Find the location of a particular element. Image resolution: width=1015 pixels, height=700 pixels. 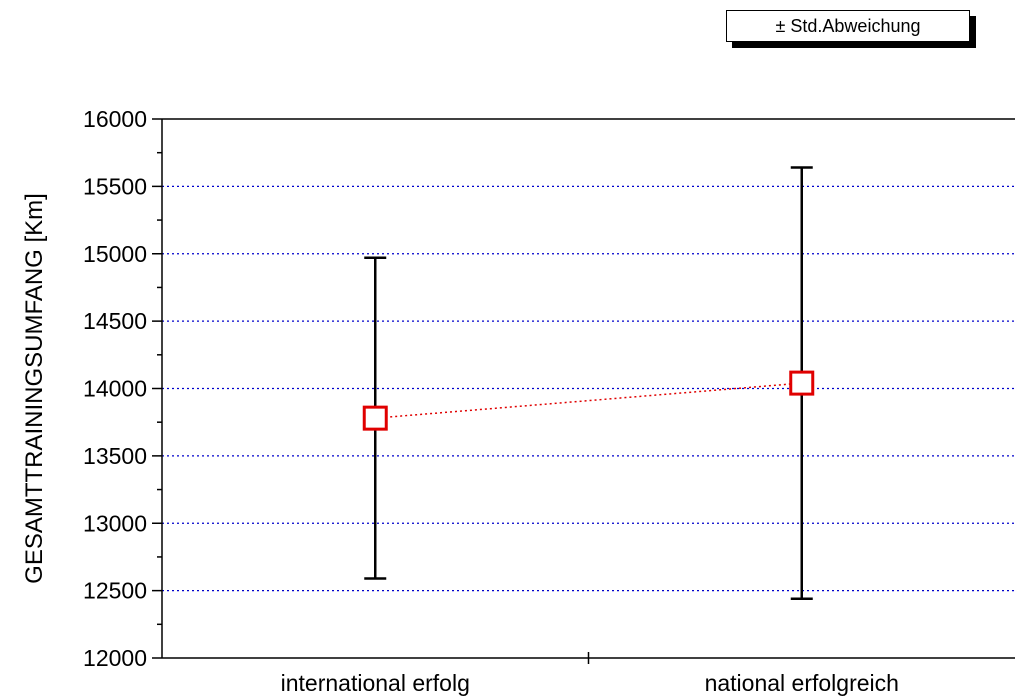

y-tick-label: 15500 is located at coordinates (115, 186).